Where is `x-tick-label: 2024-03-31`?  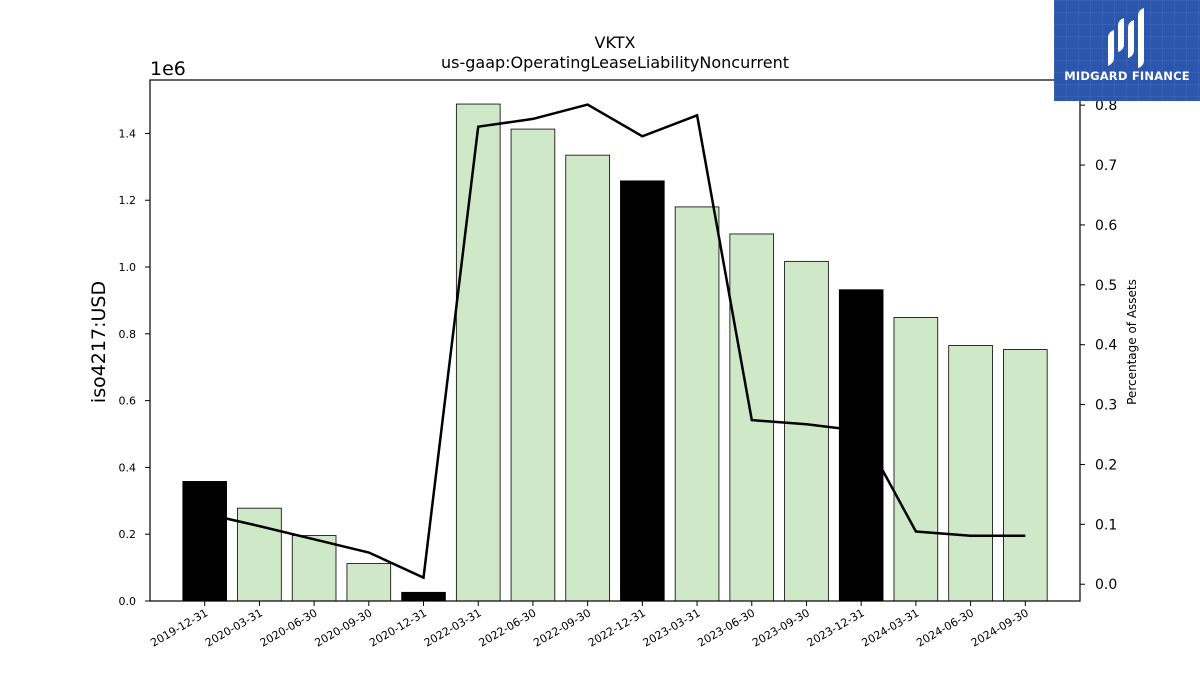
x-tick-label: 2024-03-31 is located at coordinates (891, 627).